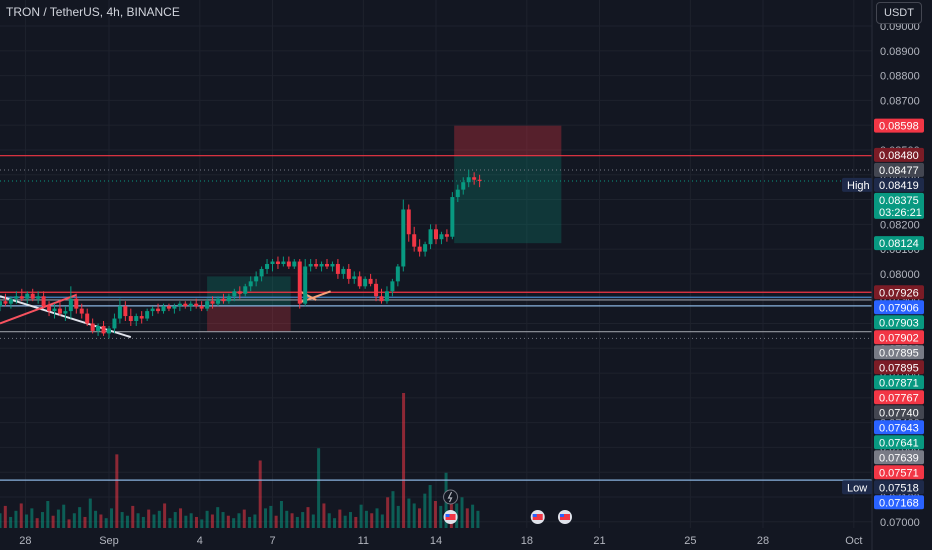 The image size is (932, 550). What do you see at coordinates (899, 488) in the screenshot?
I see `price-tag-label: 0.07518` at bounding box center [899, 488].